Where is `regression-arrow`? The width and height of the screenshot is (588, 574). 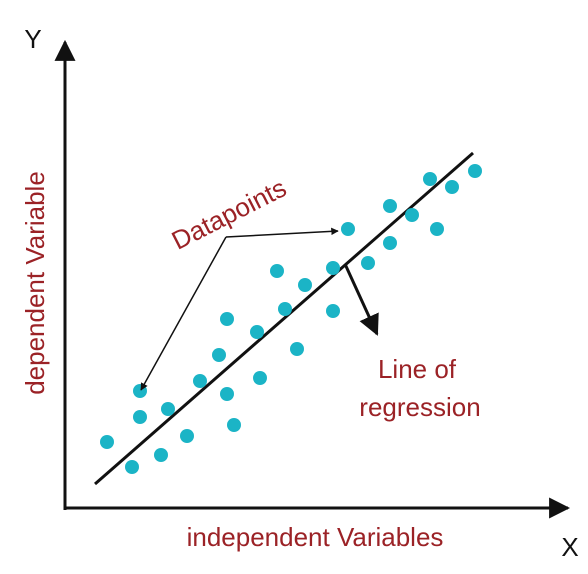
regression-arrow is located at coordinates (361, 299).